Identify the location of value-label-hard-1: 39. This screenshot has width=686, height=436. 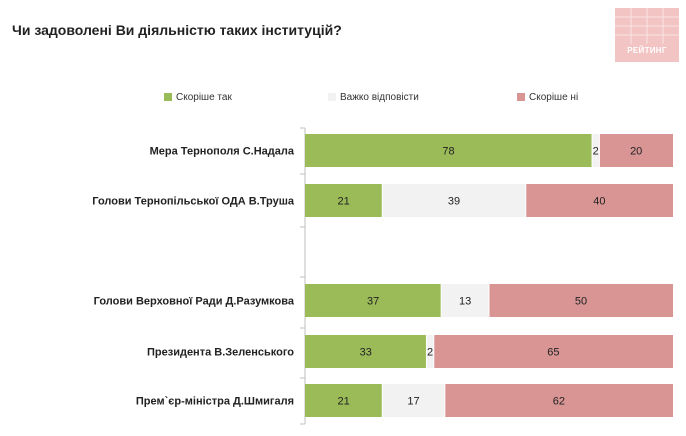
(454, 202).